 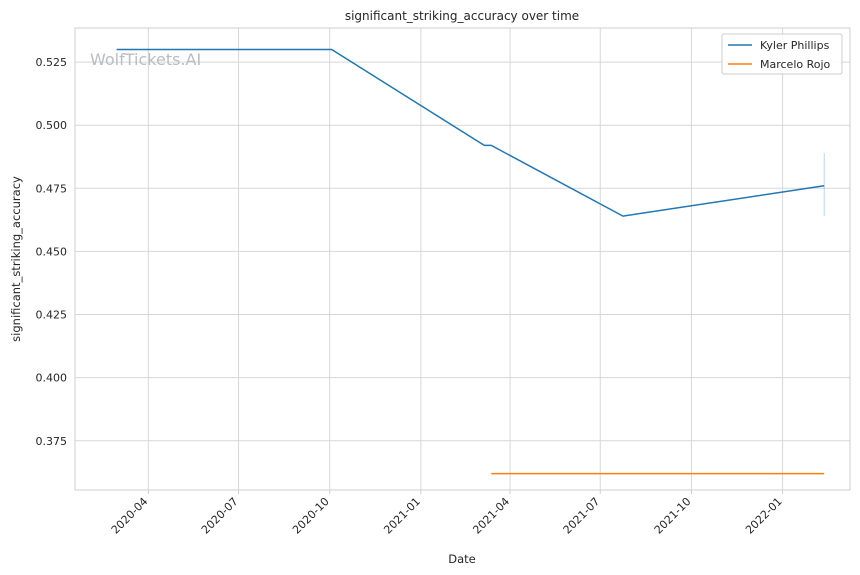 I want to click on x-tick-label: 2020-04, so click(x=130, y=516).